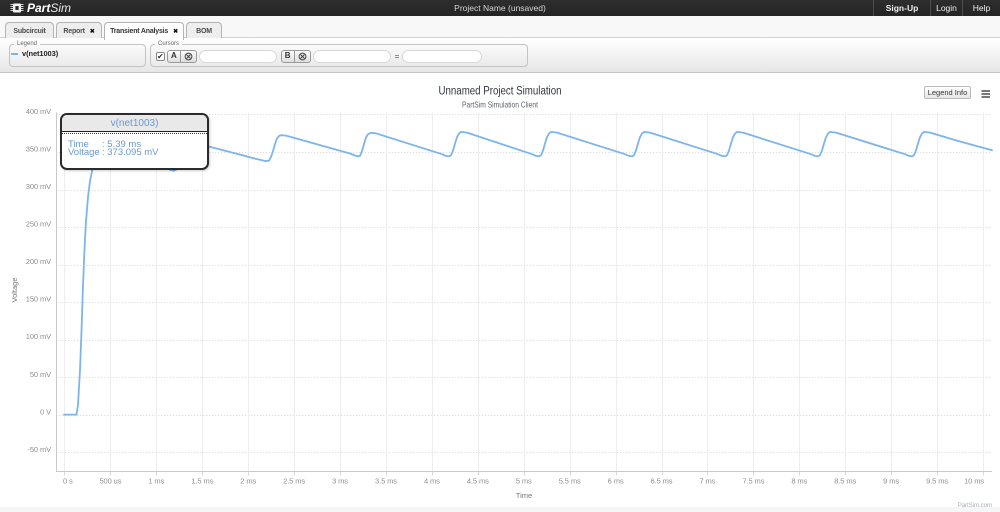 This screenshot has width=1000, height=512. What do you see at coordinates (707, 481) in the screenshot?
I see `svg-text: 7 ms` at bounding box center [707, 481].